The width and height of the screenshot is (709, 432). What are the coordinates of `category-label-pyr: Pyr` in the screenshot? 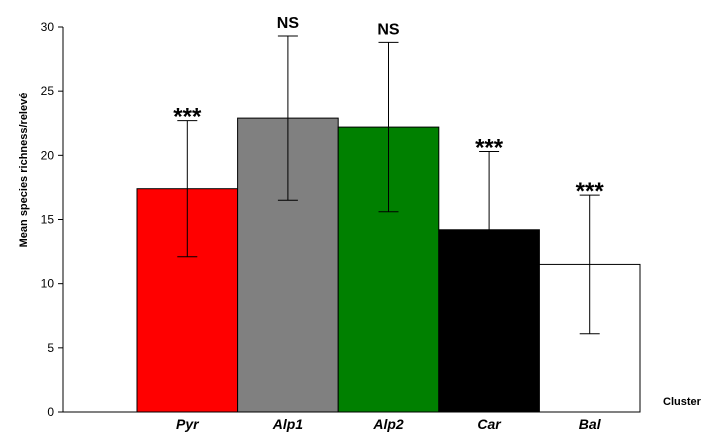 It's located at (188, 424).